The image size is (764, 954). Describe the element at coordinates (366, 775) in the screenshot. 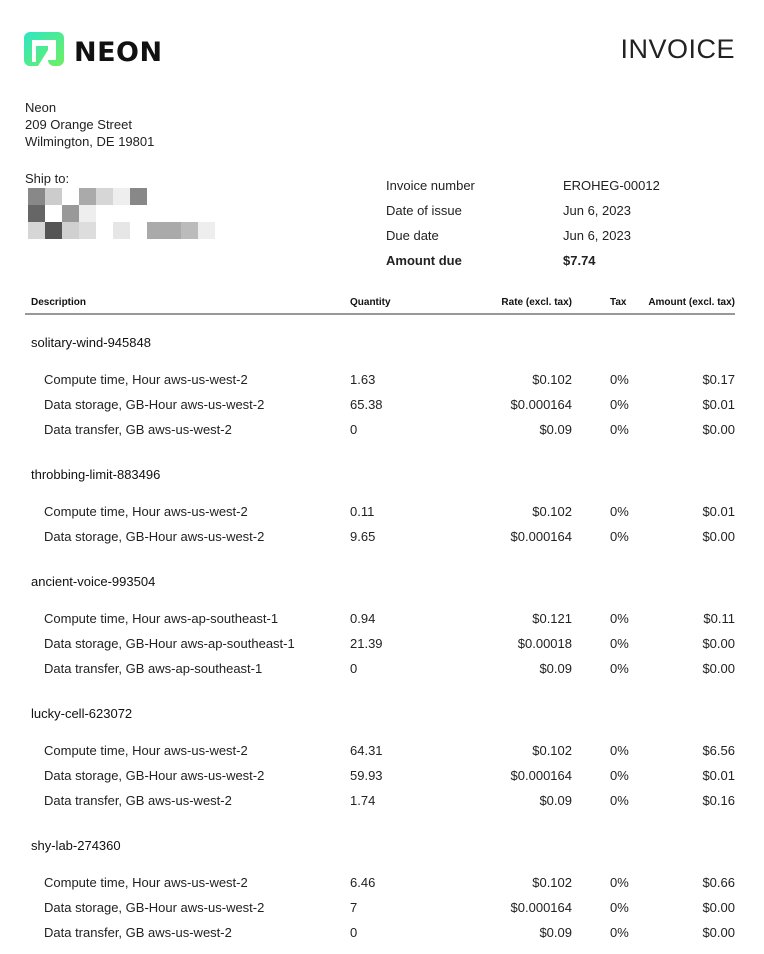

I see `item-quantity: 59.93` at that location.